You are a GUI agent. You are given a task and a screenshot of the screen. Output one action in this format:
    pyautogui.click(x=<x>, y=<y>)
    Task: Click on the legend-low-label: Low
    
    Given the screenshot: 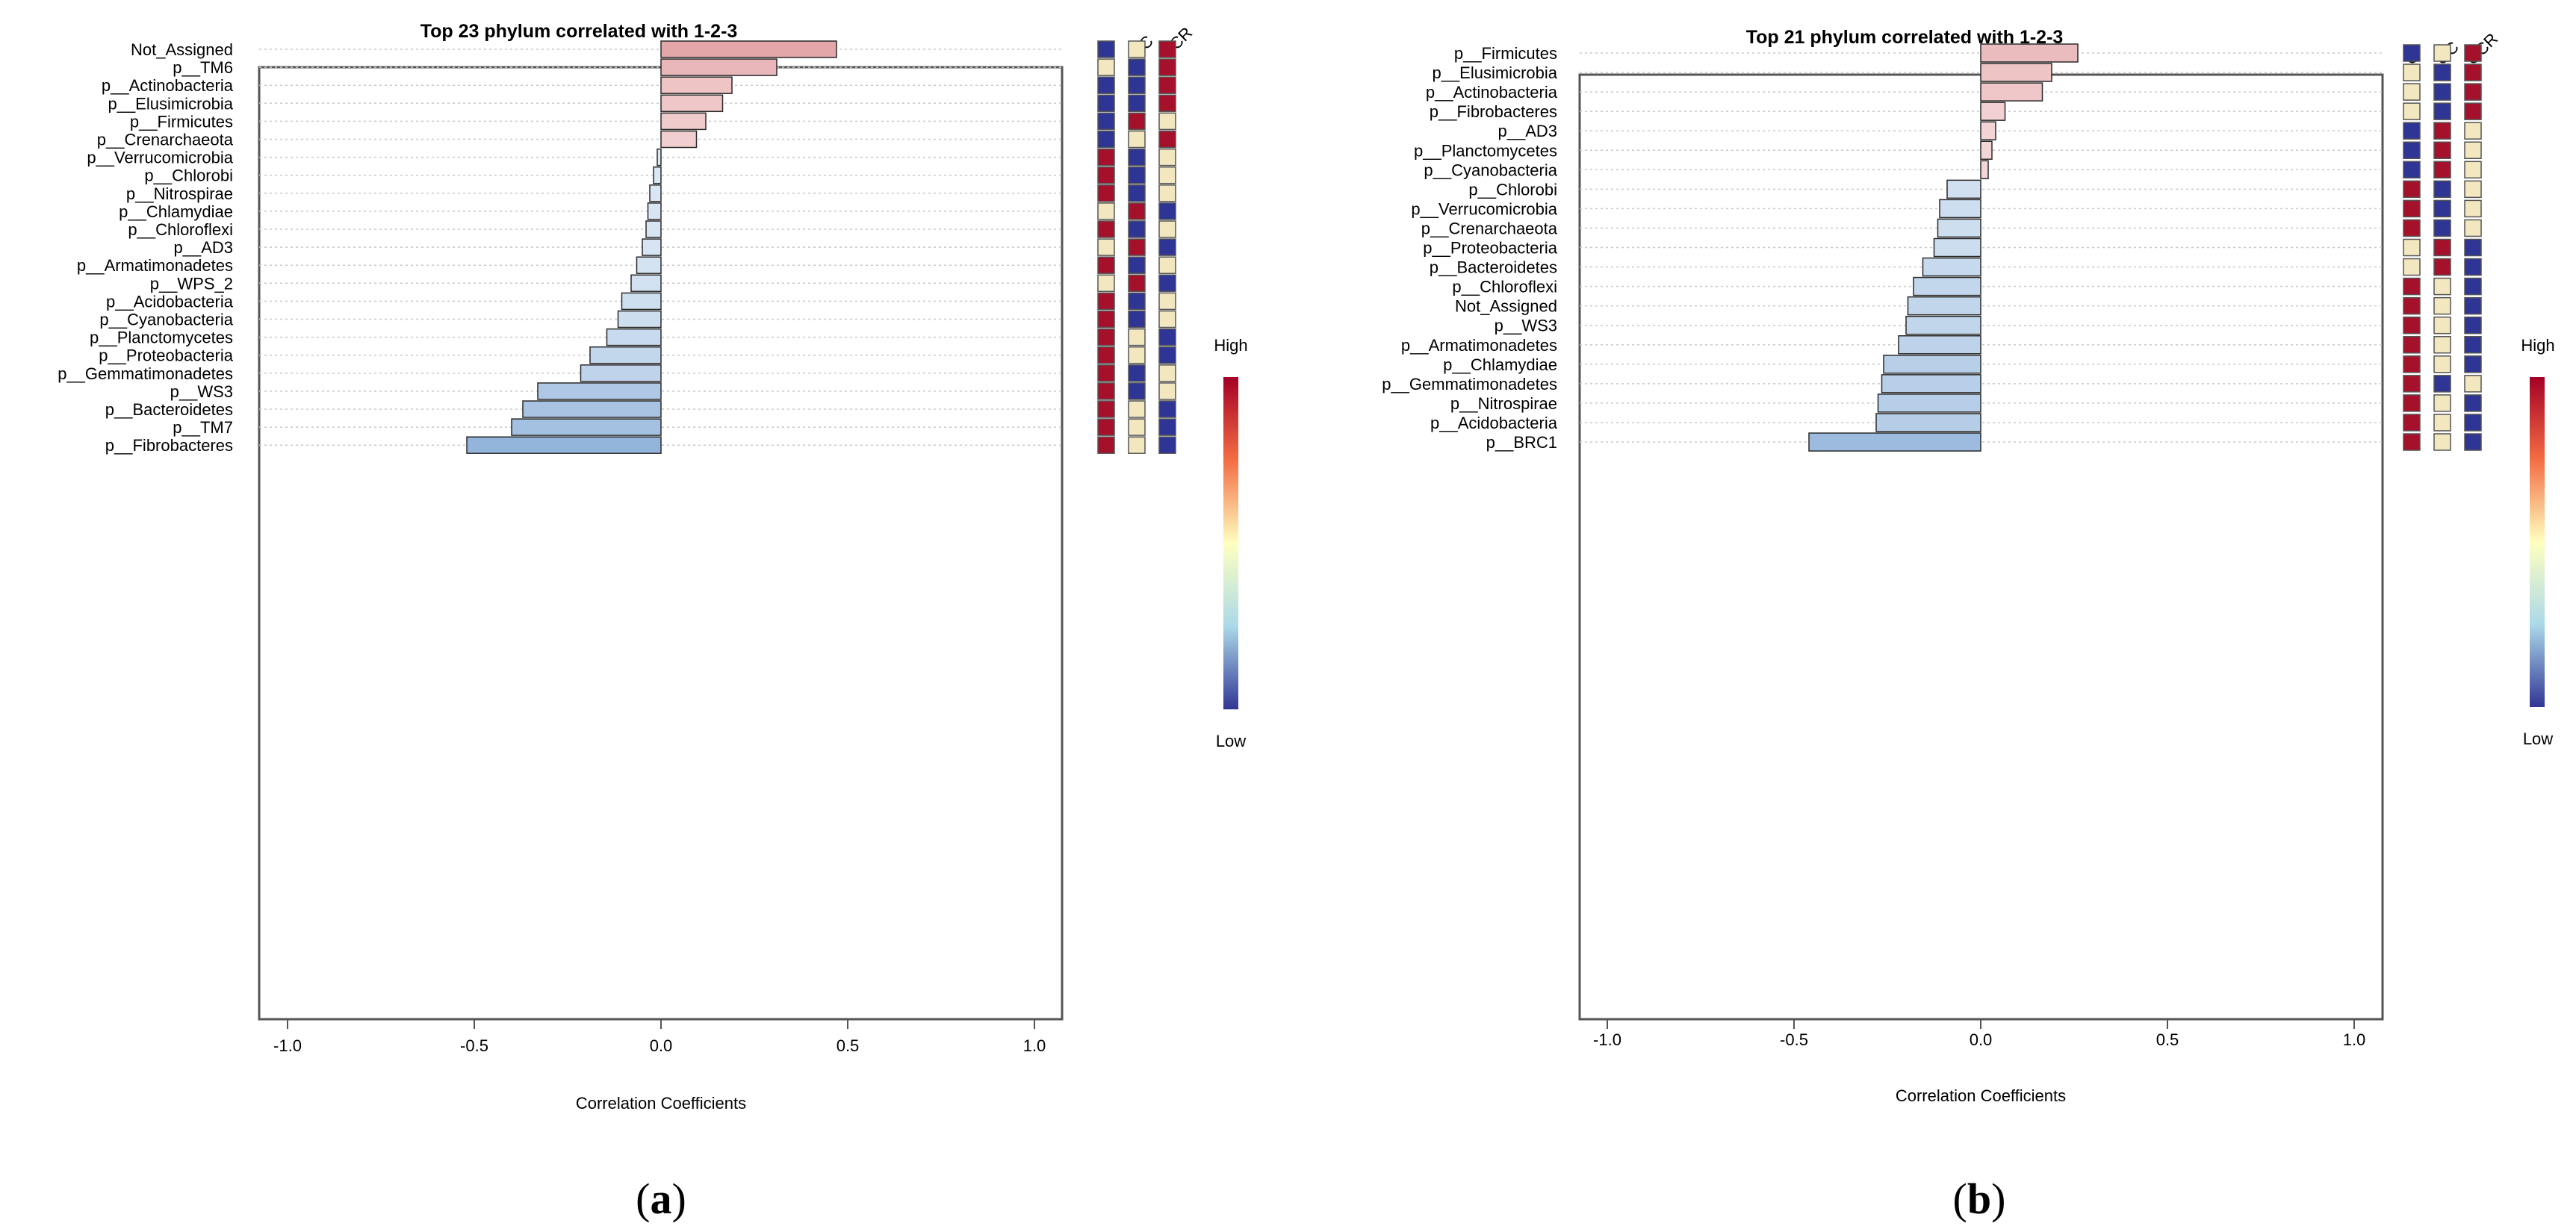 What is the action you would take?
    pyautogui.click(x=1231, y=741)
    